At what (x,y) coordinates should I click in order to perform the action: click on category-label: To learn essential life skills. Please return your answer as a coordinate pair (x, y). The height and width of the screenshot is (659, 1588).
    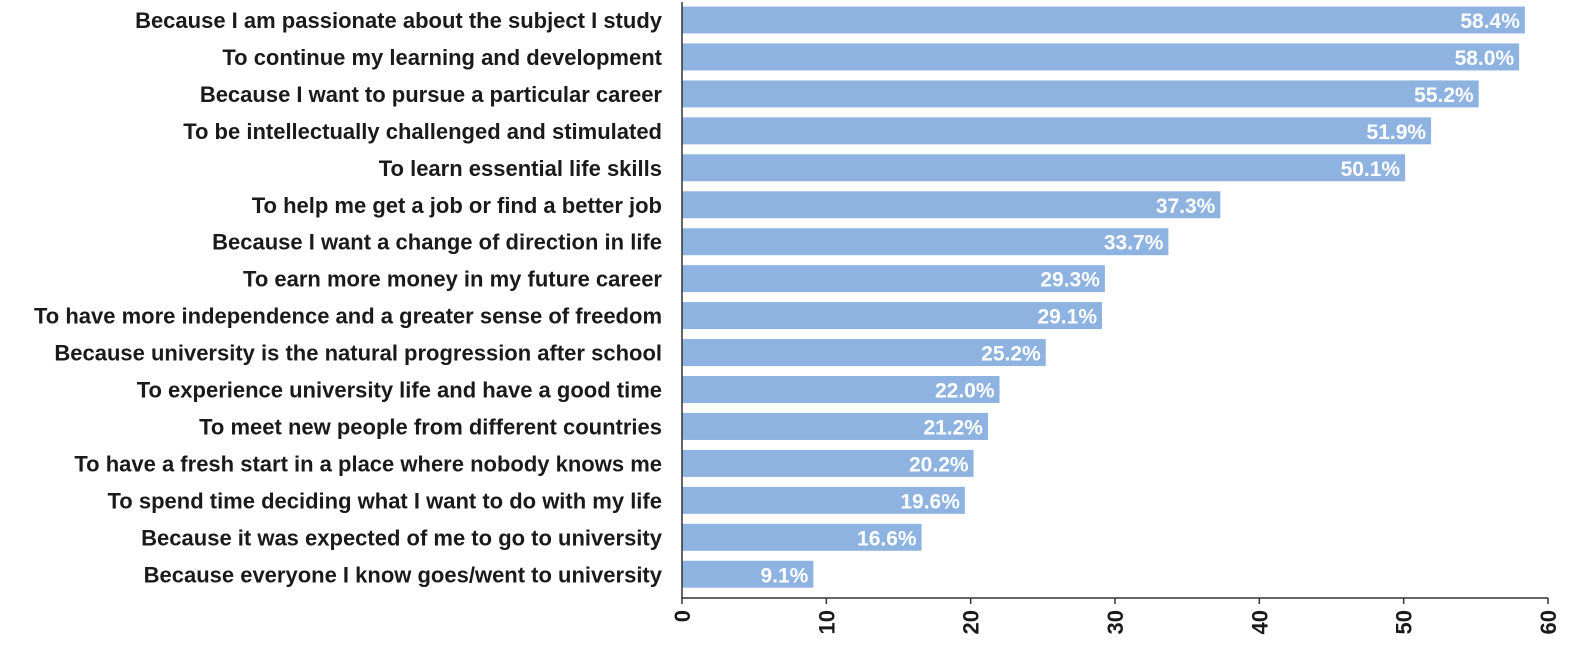
    Looking at the image, I should click on (520, 168).